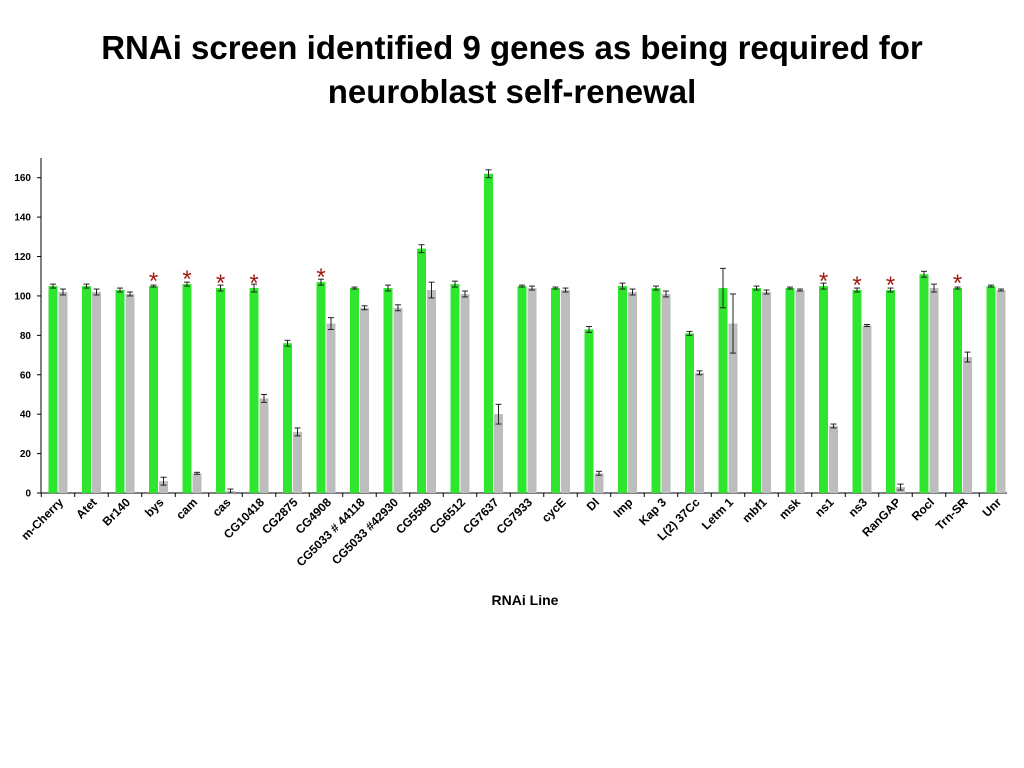 The image size is (1024, 768). I want to click on category-label: ns3, so click(858, 507).